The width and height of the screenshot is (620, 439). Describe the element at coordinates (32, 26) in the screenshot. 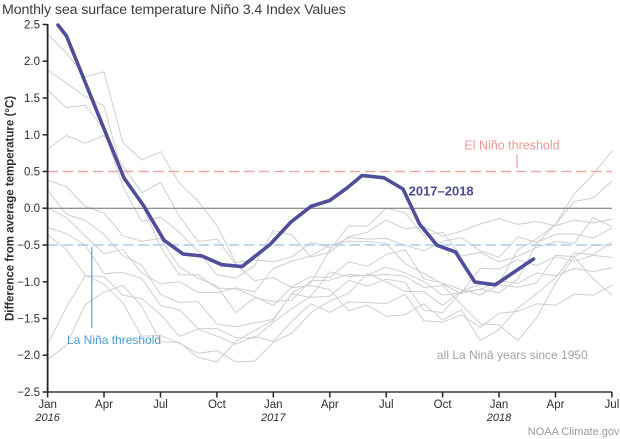

I see `svg-text: 2.5` at that location.